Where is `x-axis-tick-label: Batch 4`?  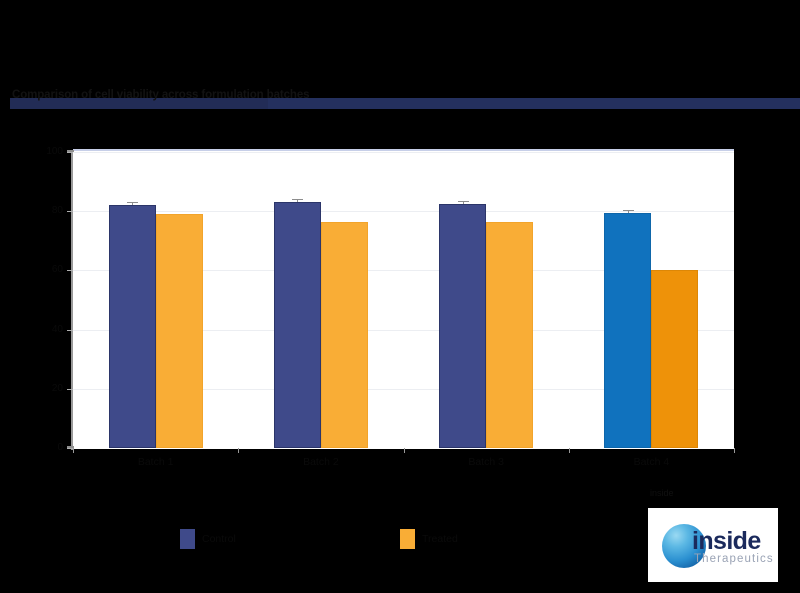
x-axis-tick-label: Batch 4 is located at coordinates (651, 462).